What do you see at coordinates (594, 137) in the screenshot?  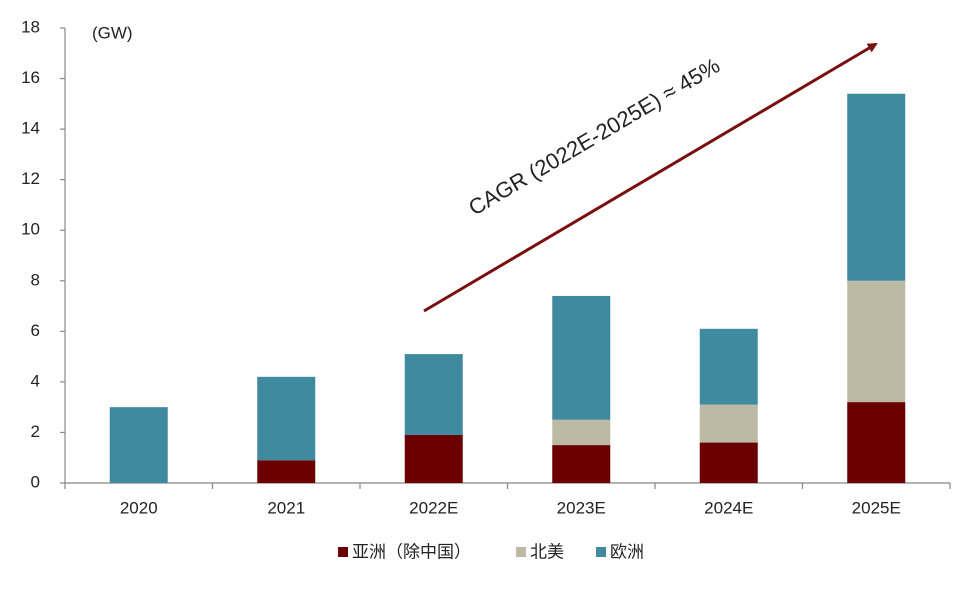 I see `annotation: CAGR (2022E-2025E) ≈ 45%` at bounding box center [594, 137].